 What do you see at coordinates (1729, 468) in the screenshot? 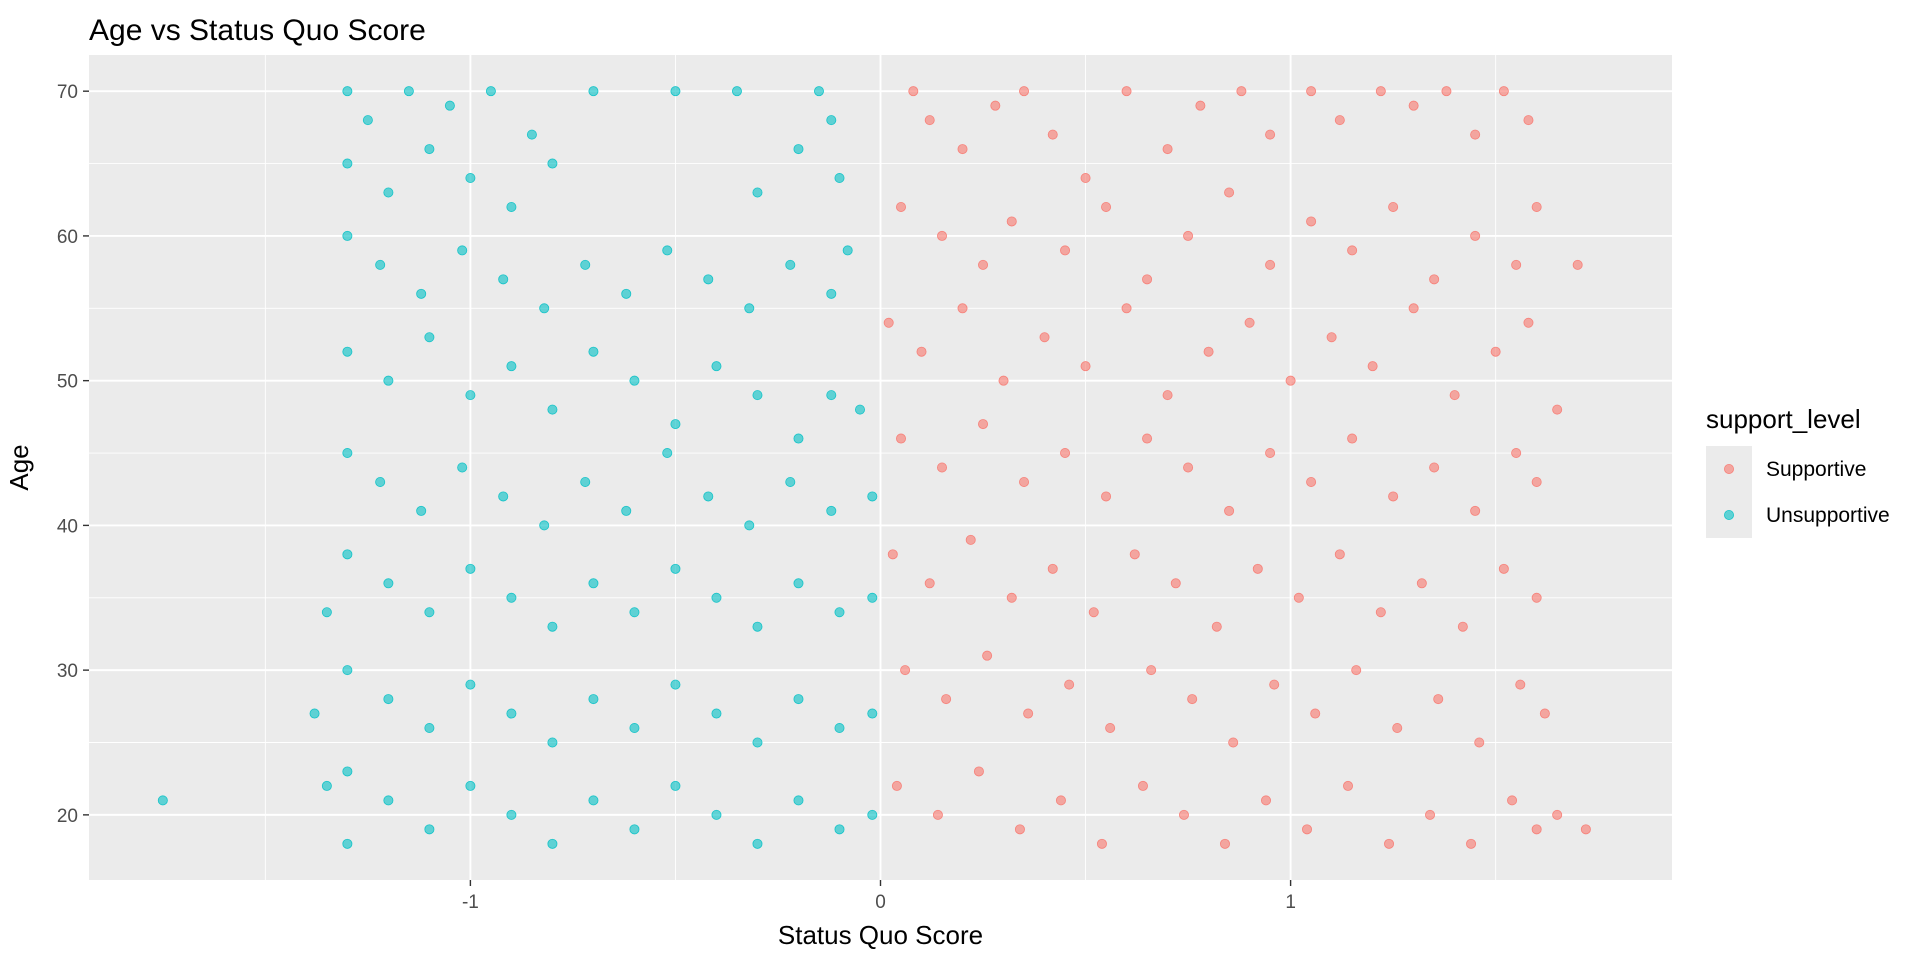
I see `legend-marker-supportive` at bounding box center [1729, 468].